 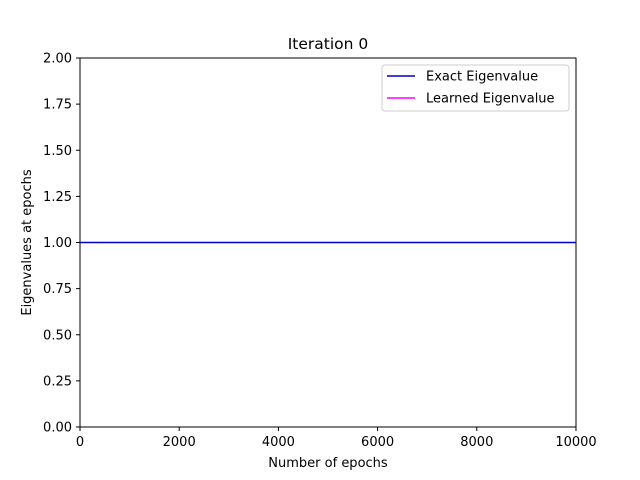 What do you see at coordinates (57, 335) in the screenshot?
I see `y-tick-label: 0.50` at bounding box center [57, 335].